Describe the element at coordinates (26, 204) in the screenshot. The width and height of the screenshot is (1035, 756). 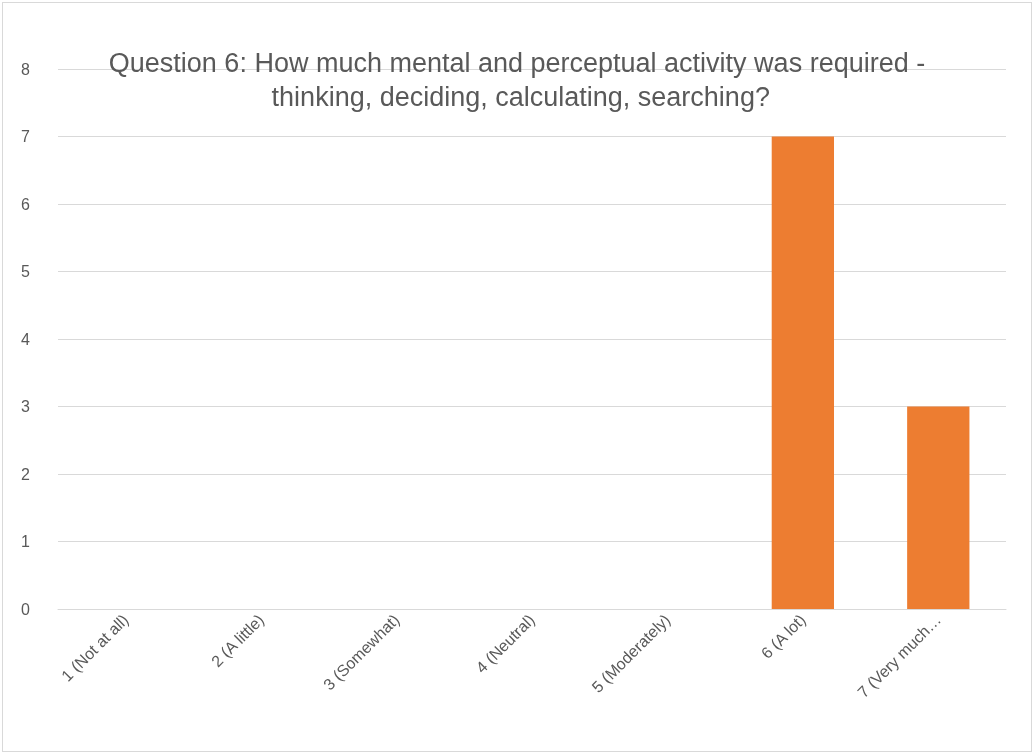
I see `y-tick-label: 6` at that location.